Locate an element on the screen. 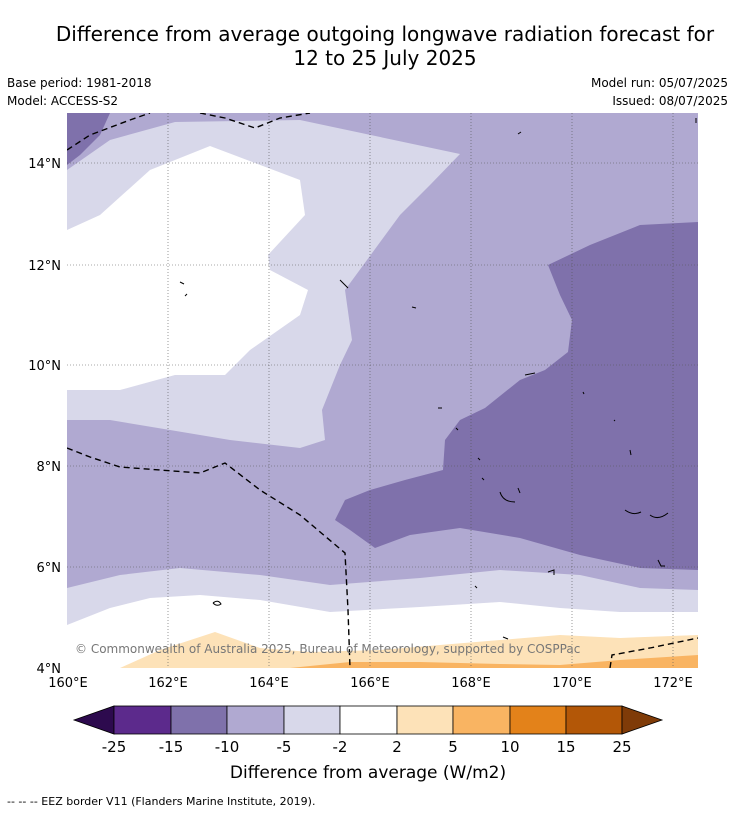  colorbar-tick: 15 is located at coordinates (565, 747).